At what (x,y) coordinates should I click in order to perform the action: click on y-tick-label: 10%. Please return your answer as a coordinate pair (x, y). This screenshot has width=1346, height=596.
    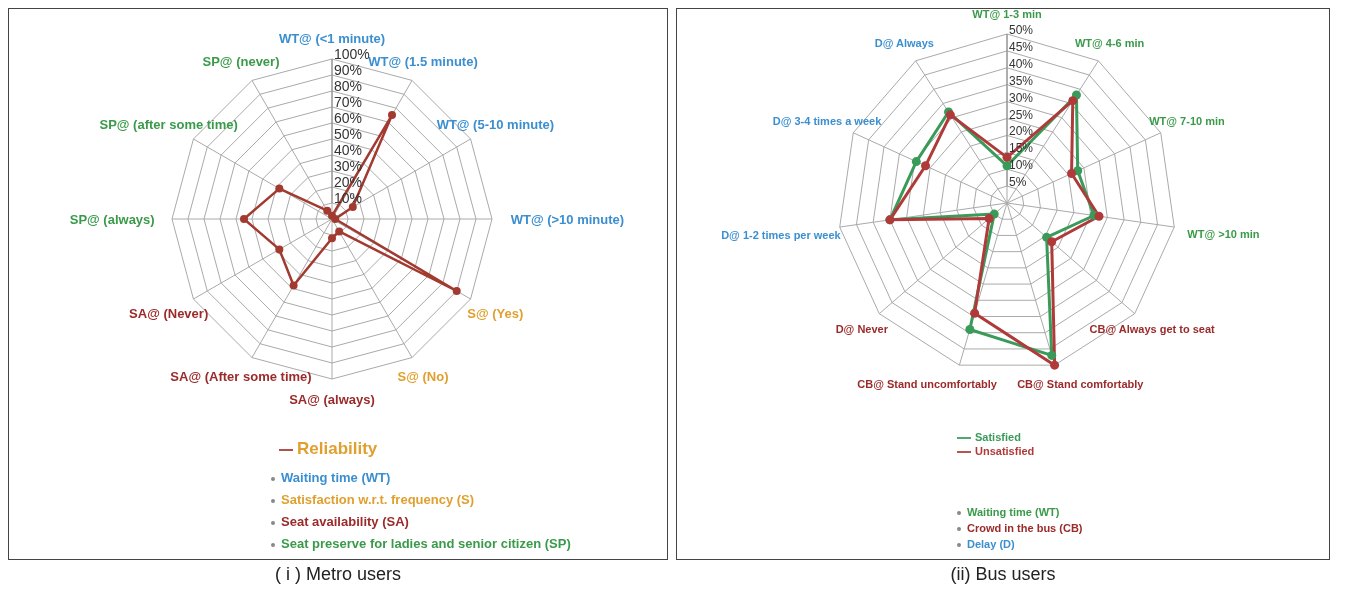
    Looking at the image, I should click on (1021, 165).